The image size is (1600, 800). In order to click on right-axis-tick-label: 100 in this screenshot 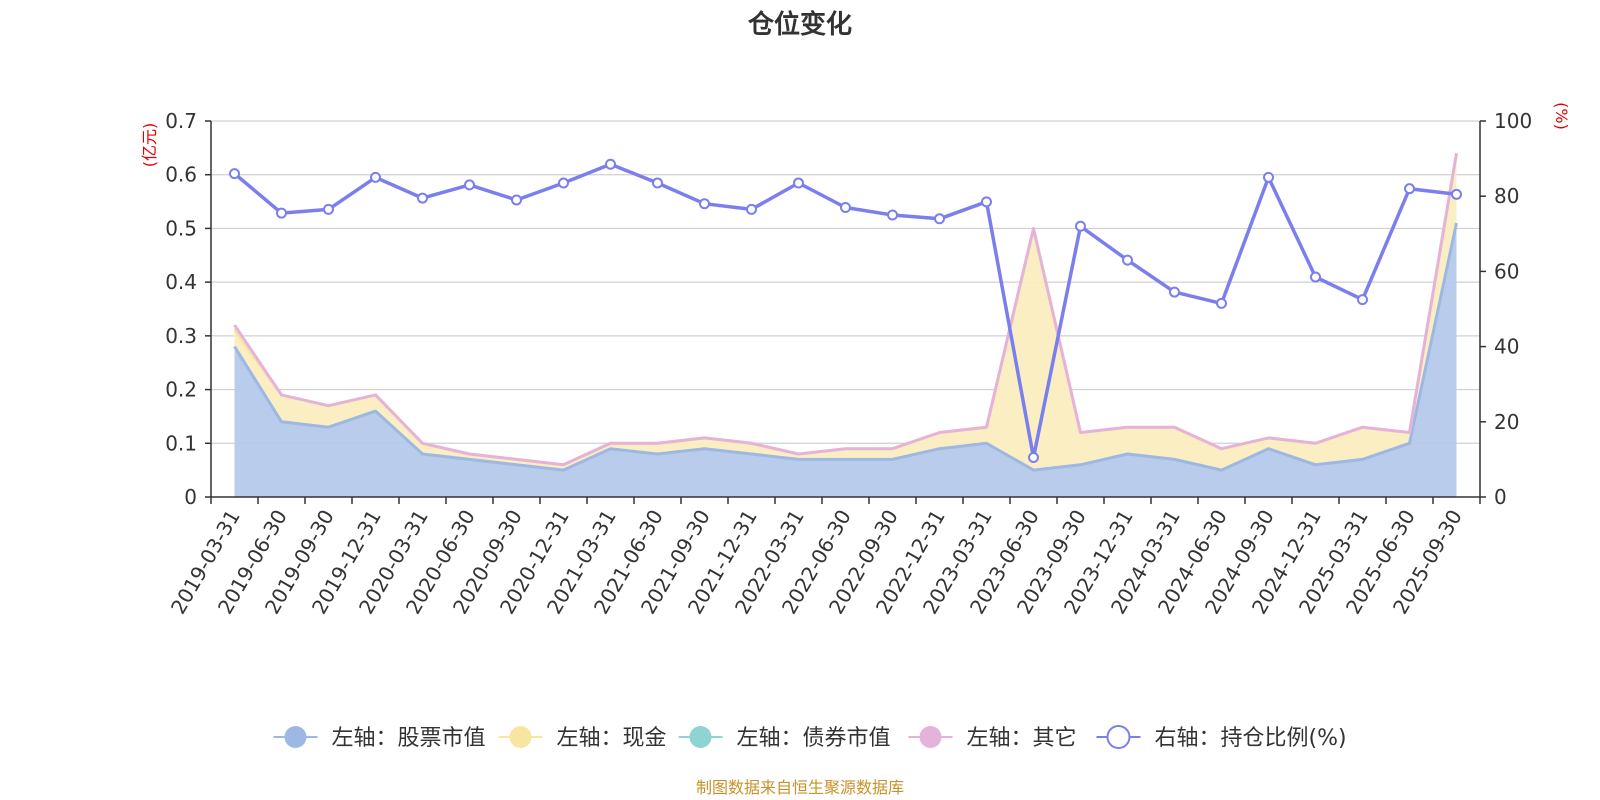, I will do `click(1513, 121)`.